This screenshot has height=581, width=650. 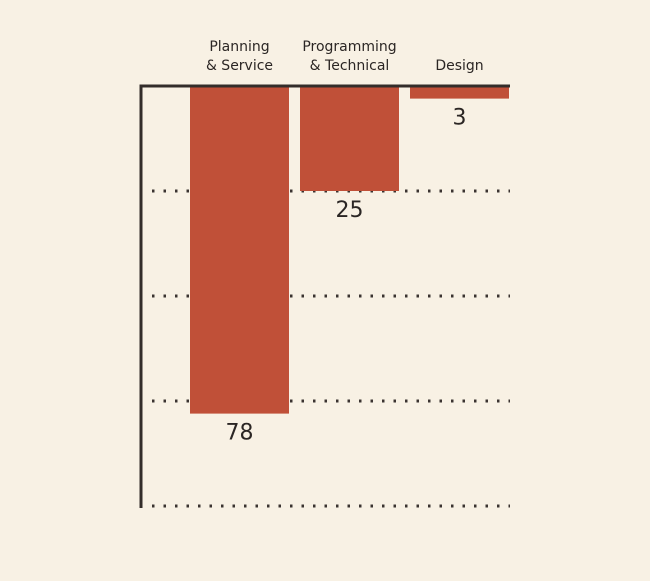 What do you see at coordinates (350, 210) in the screenshot?
I see `value-label: 25` at bounding box center [350, 210].